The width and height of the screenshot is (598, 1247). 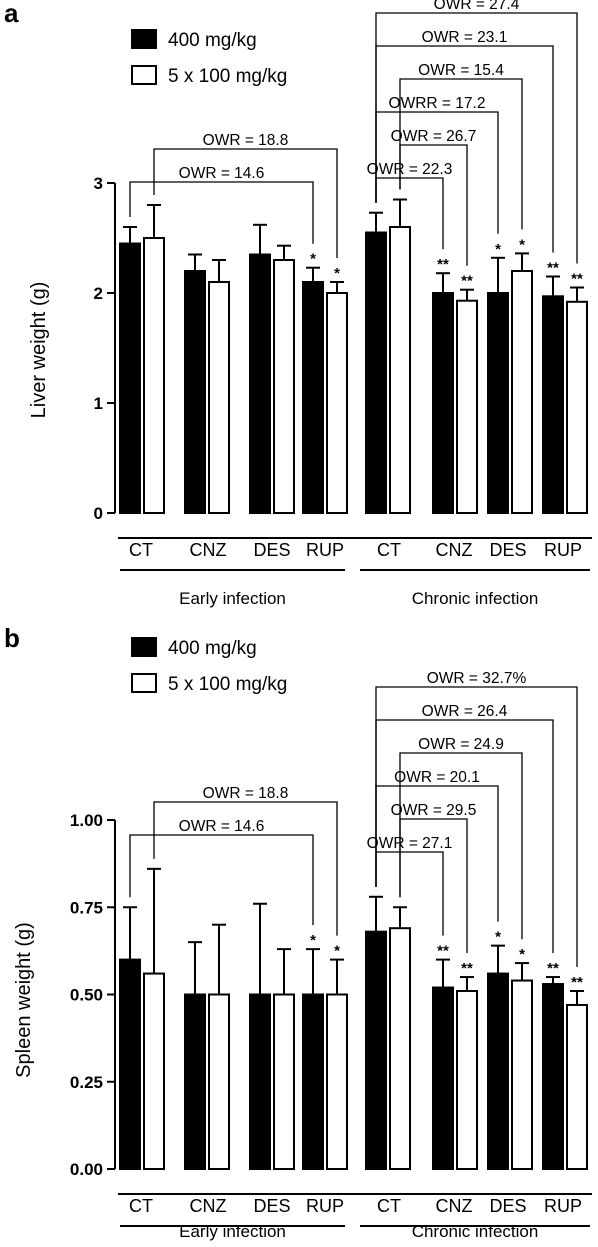 What do you see at coordinates (507, 1206) in the screenshot?
I see `x-category-label: DES` at bounding box center [507, 1206].